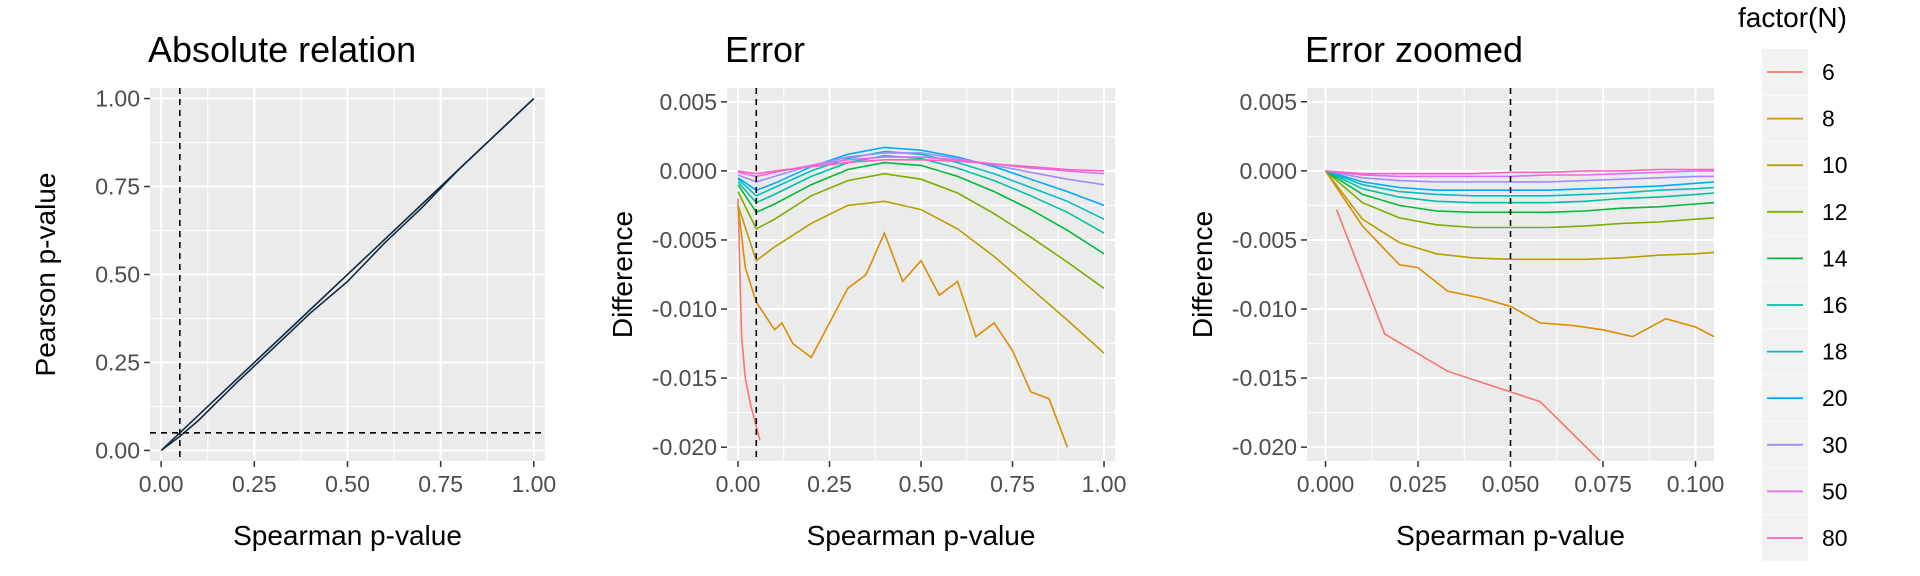 The height and width of the screenshot is (576, 1920). Describe the element at coordinates (1835, 491) in the screenshot. I see `legend-label: 50` at that location.